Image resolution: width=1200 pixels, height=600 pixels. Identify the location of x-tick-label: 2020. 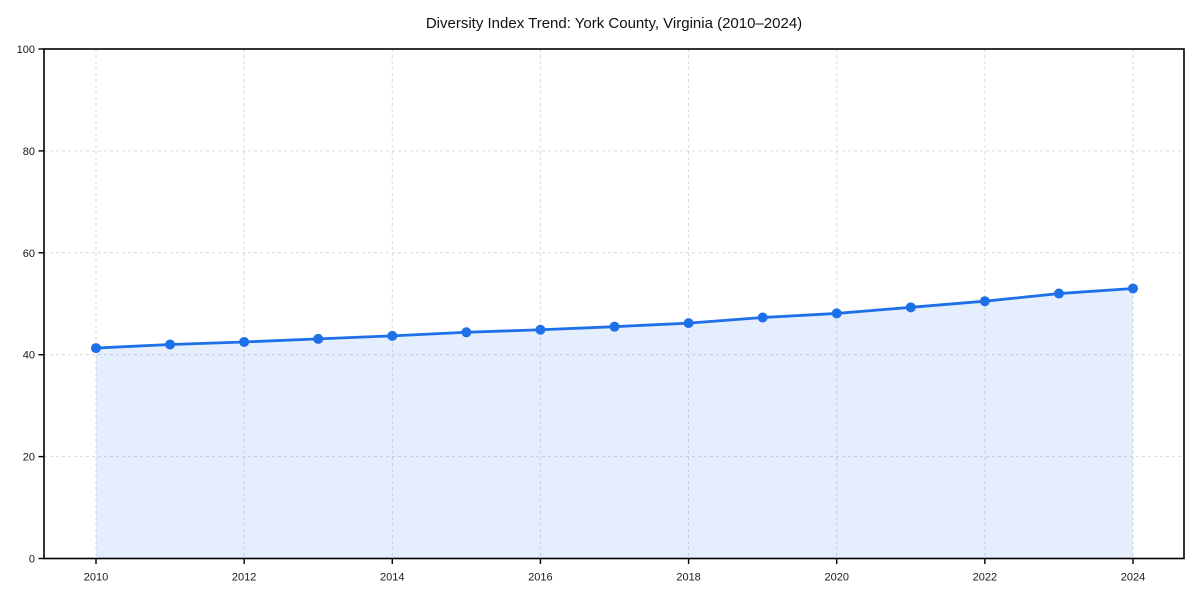
(836, 578).